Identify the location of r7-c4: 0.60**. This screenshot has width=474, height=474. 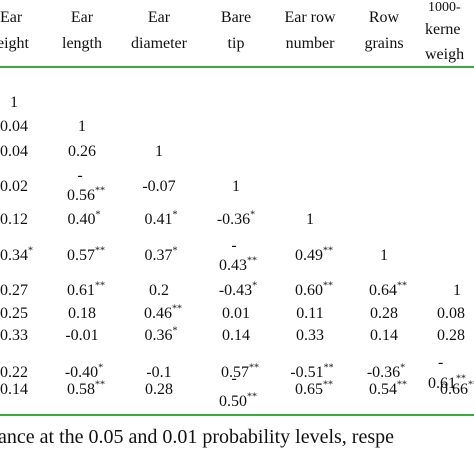
(314, 289).